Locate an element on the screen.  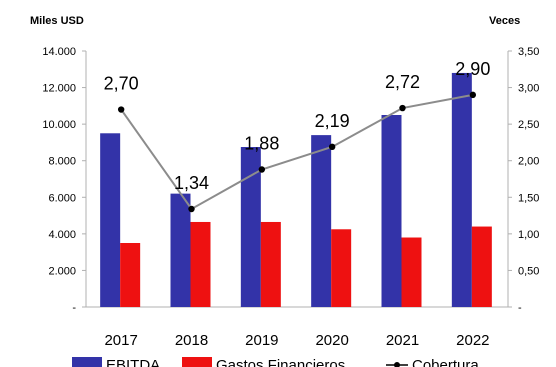
right-tick-label: 1,50 is located at coordinates (528, 198).